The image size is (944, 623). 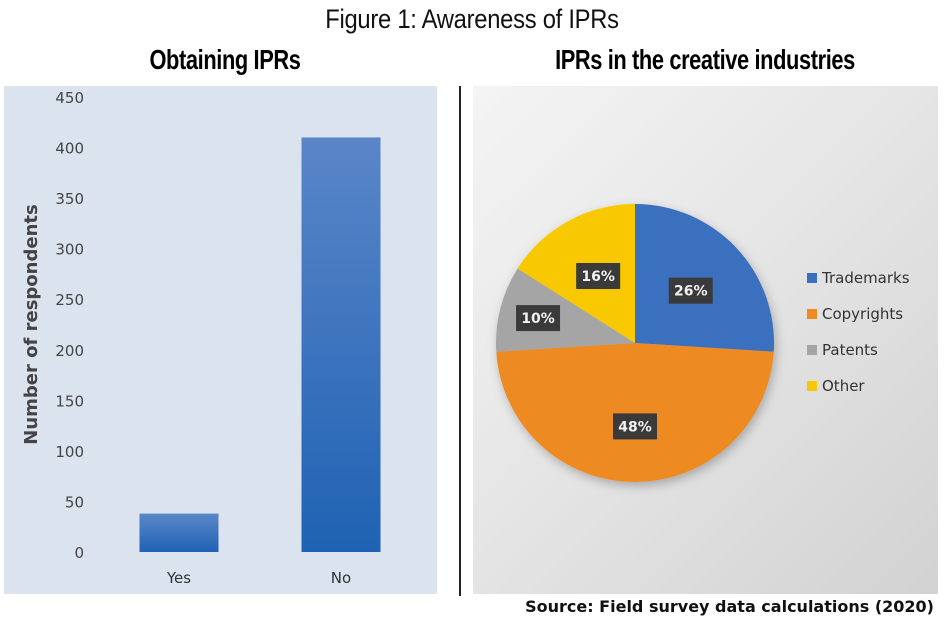 I want to click on data-label: 16%, so click(x=598, y=277).